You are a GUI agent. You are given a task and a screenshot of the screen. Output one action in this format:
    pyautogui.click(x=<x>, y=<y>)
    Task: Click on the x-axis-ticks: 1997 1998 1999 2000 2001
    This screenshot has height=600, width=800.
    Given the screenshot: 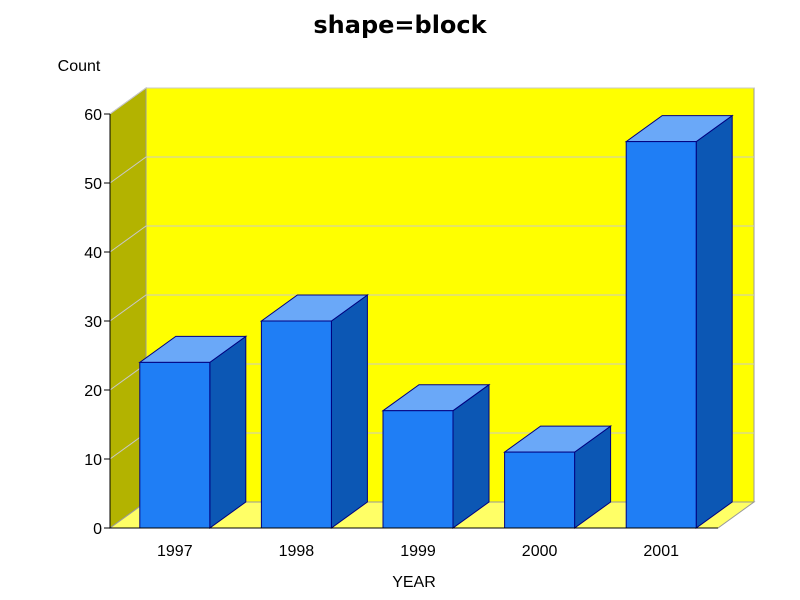 What is the action you would take?
    pyautogui.click(x=414, y=543)
    